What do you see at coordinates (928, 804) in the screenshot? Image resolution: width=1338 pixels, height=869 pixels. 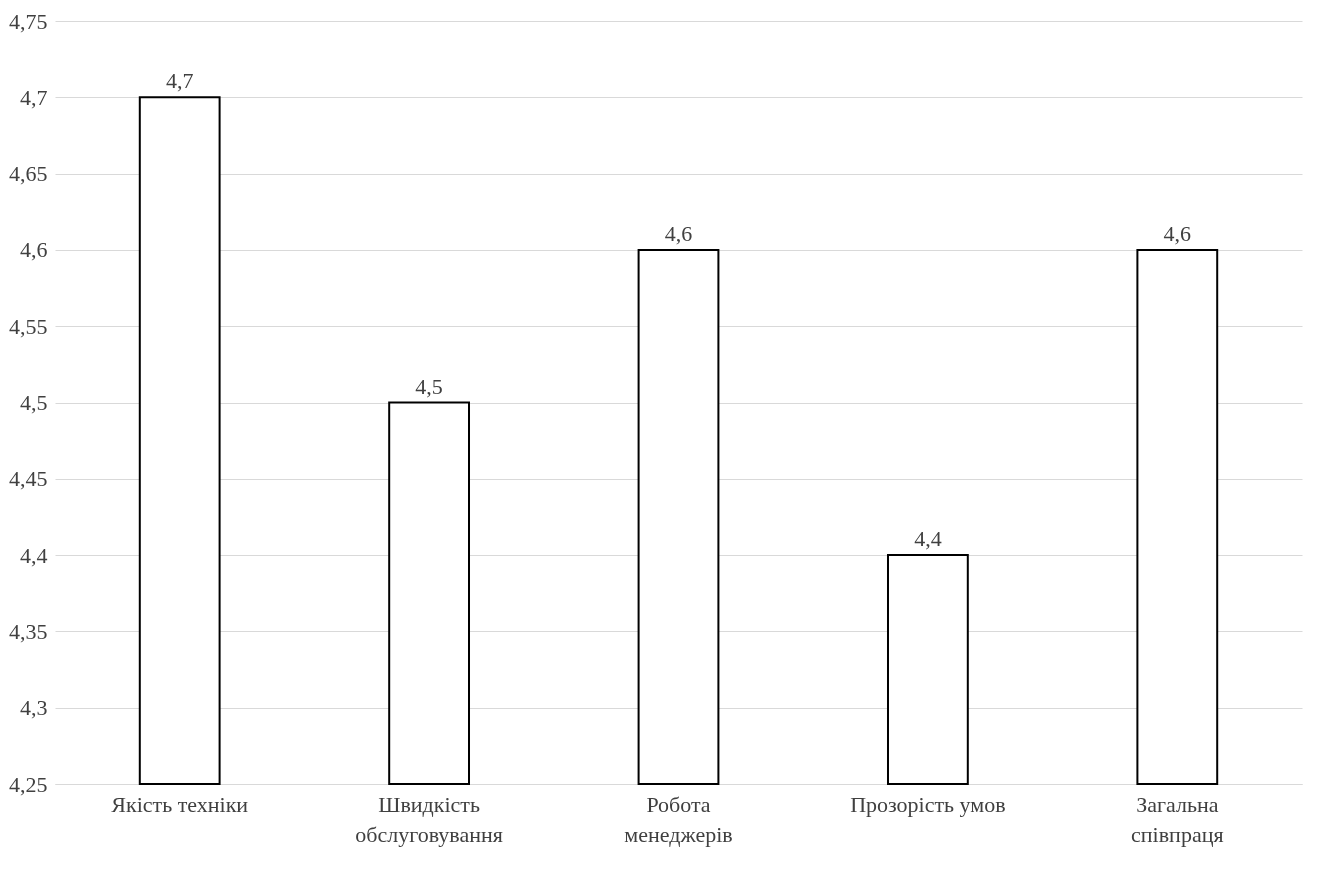 I see `x-tick-label: Прозорість умов` at bounding box center [928, 804].